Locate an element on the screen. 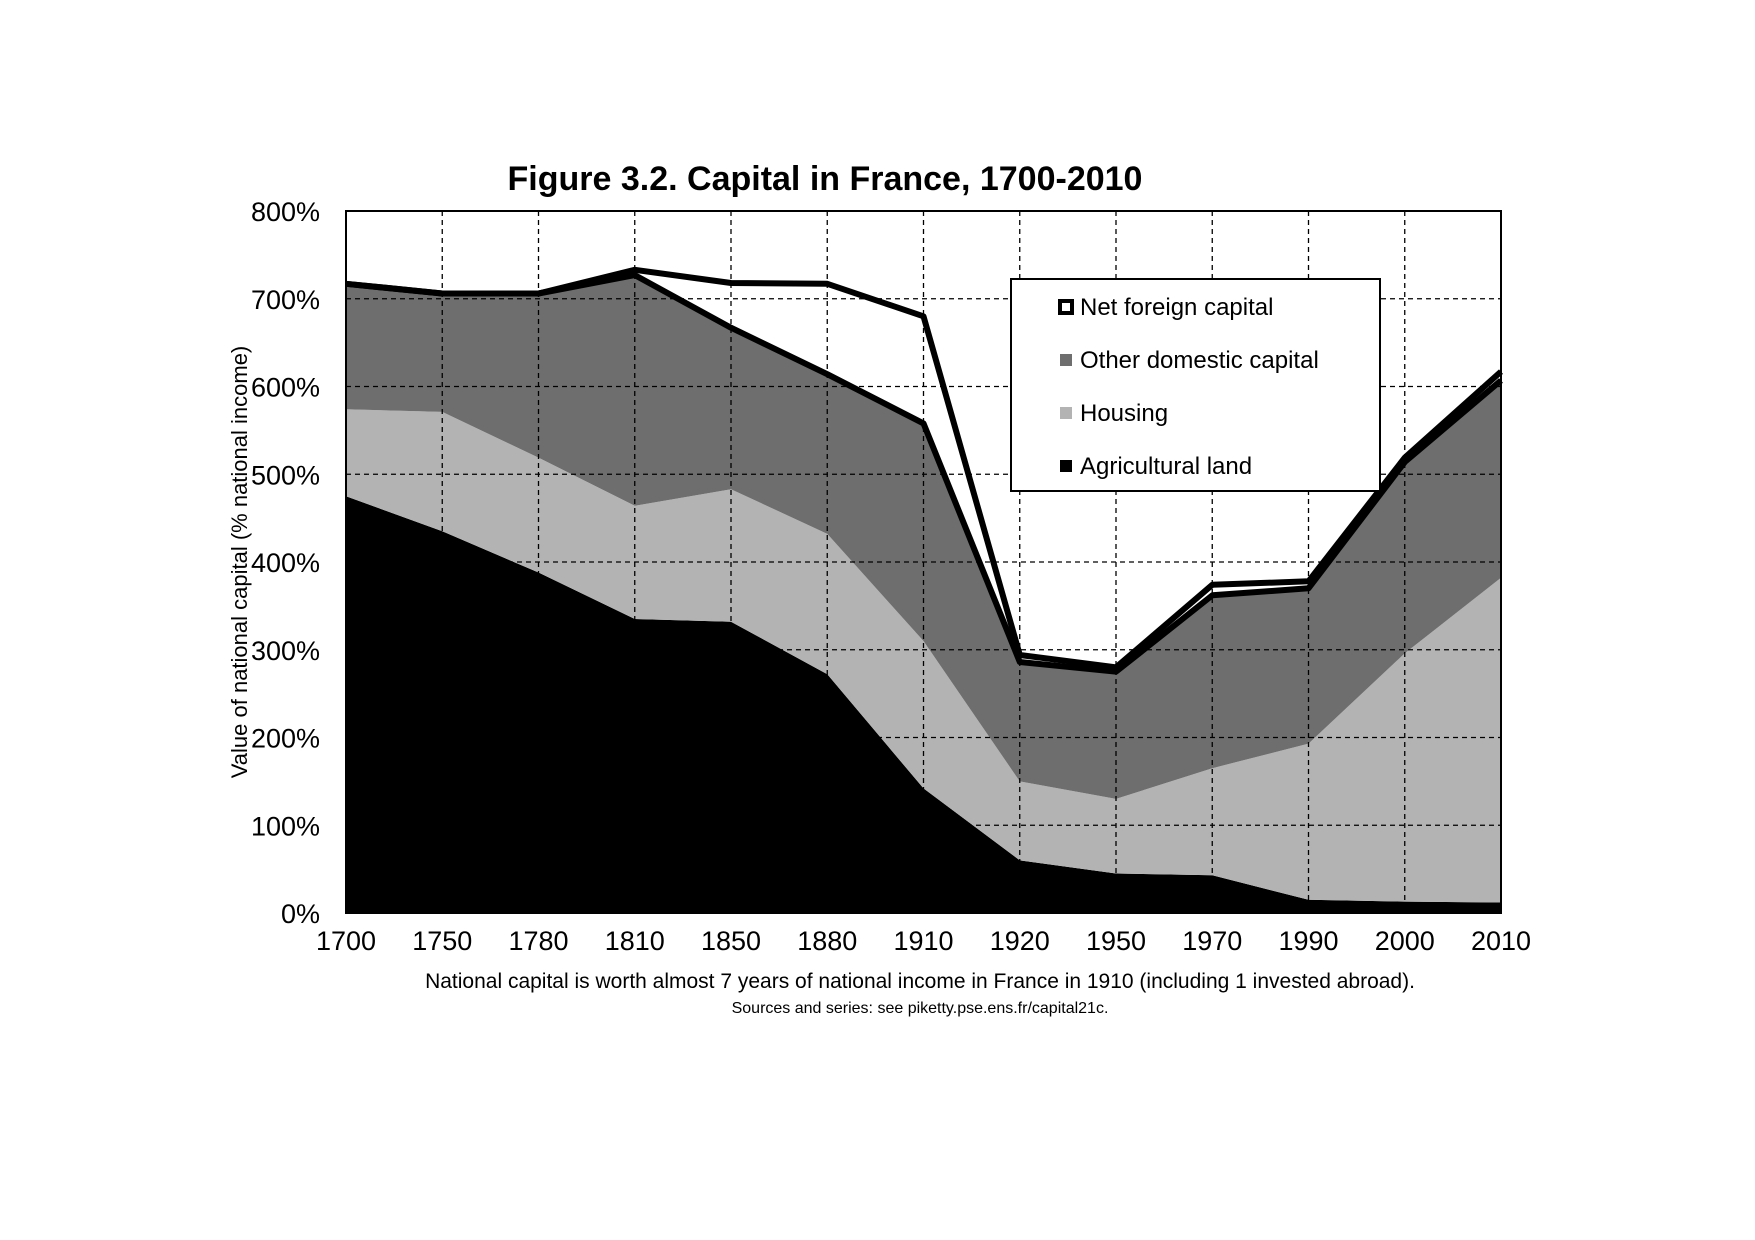  x-tick-label: 2000 is located at coordinates (1405, 941).